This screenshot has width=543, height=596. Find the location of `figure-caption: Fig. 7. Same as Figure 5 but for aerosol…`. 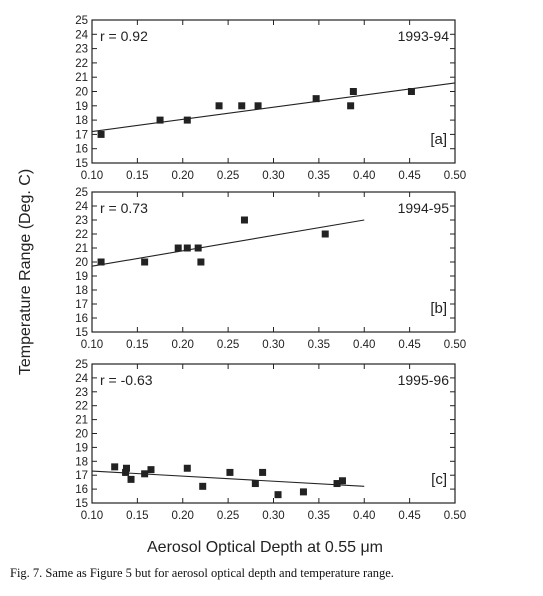

figure-caption: Fig. 7. Same as Figure 5 but for aerosol… is located at coordinates (202, 573).